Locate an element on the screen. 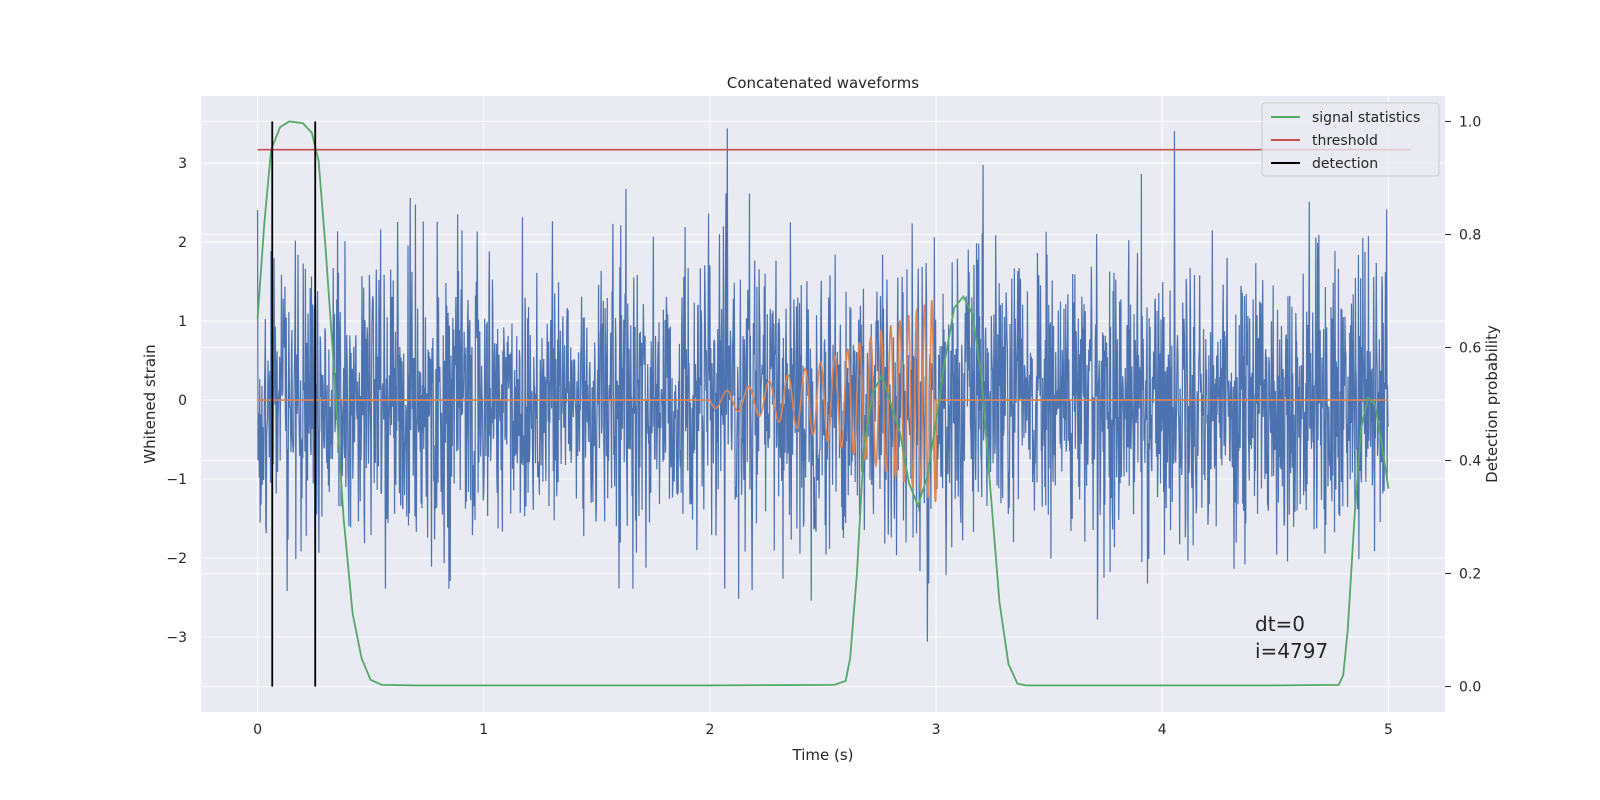 The width and height of the screenshot is (1600, 800). y-tick-label: −3 is located at coordinates (176, 638).